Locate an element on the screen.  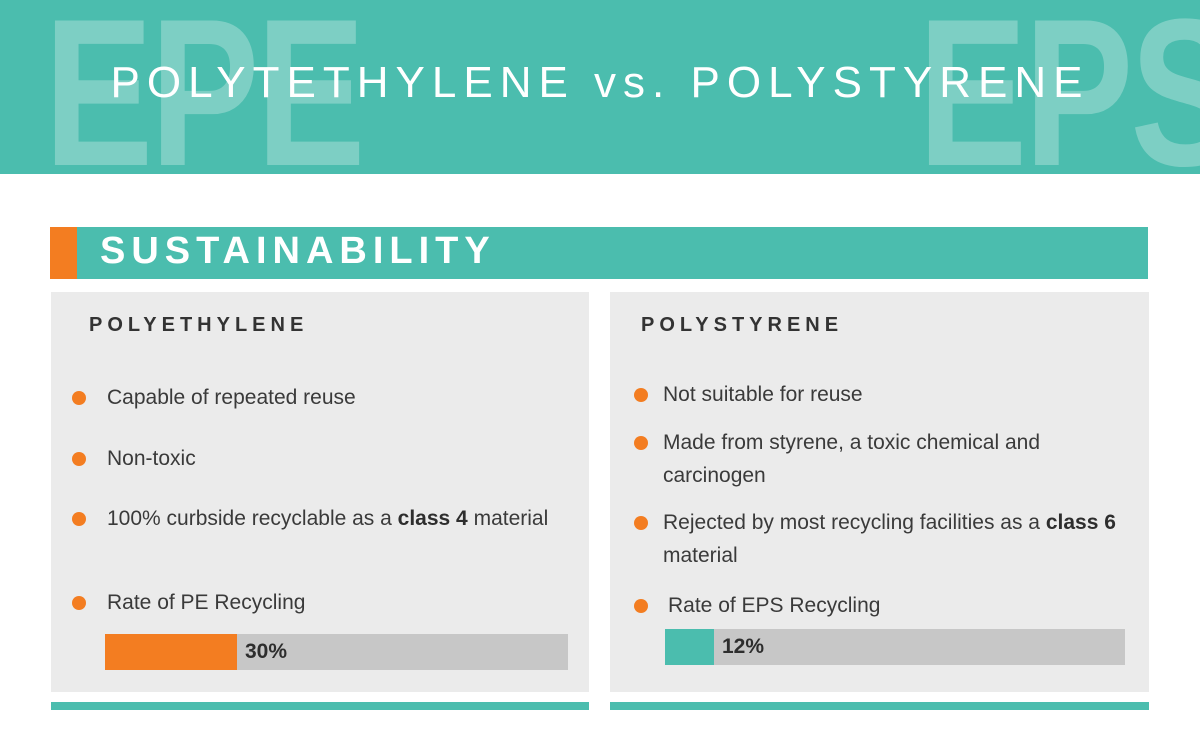
watermark-eps: EPS is located at coordinates (1059, 87).